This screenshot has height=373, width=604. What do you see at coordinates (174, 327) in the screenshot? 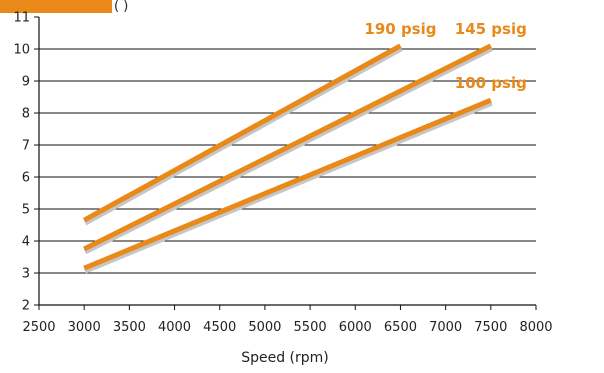
I see `x-tick-label-4000: 4000` at bounding box center [174, 327].